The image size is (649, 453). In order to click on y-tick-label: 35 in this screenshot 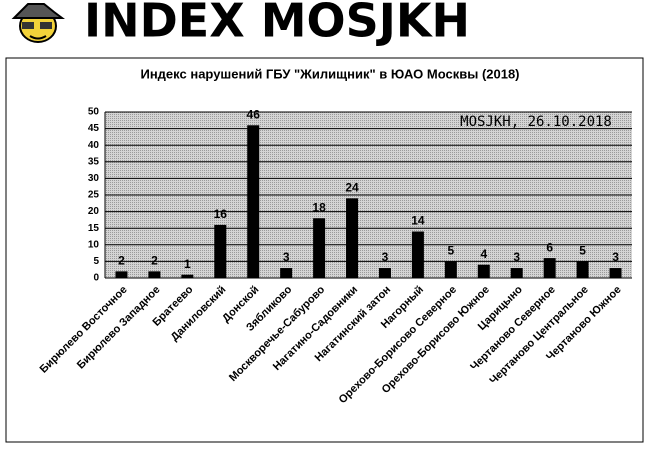, I will do `click(94, 161)`.